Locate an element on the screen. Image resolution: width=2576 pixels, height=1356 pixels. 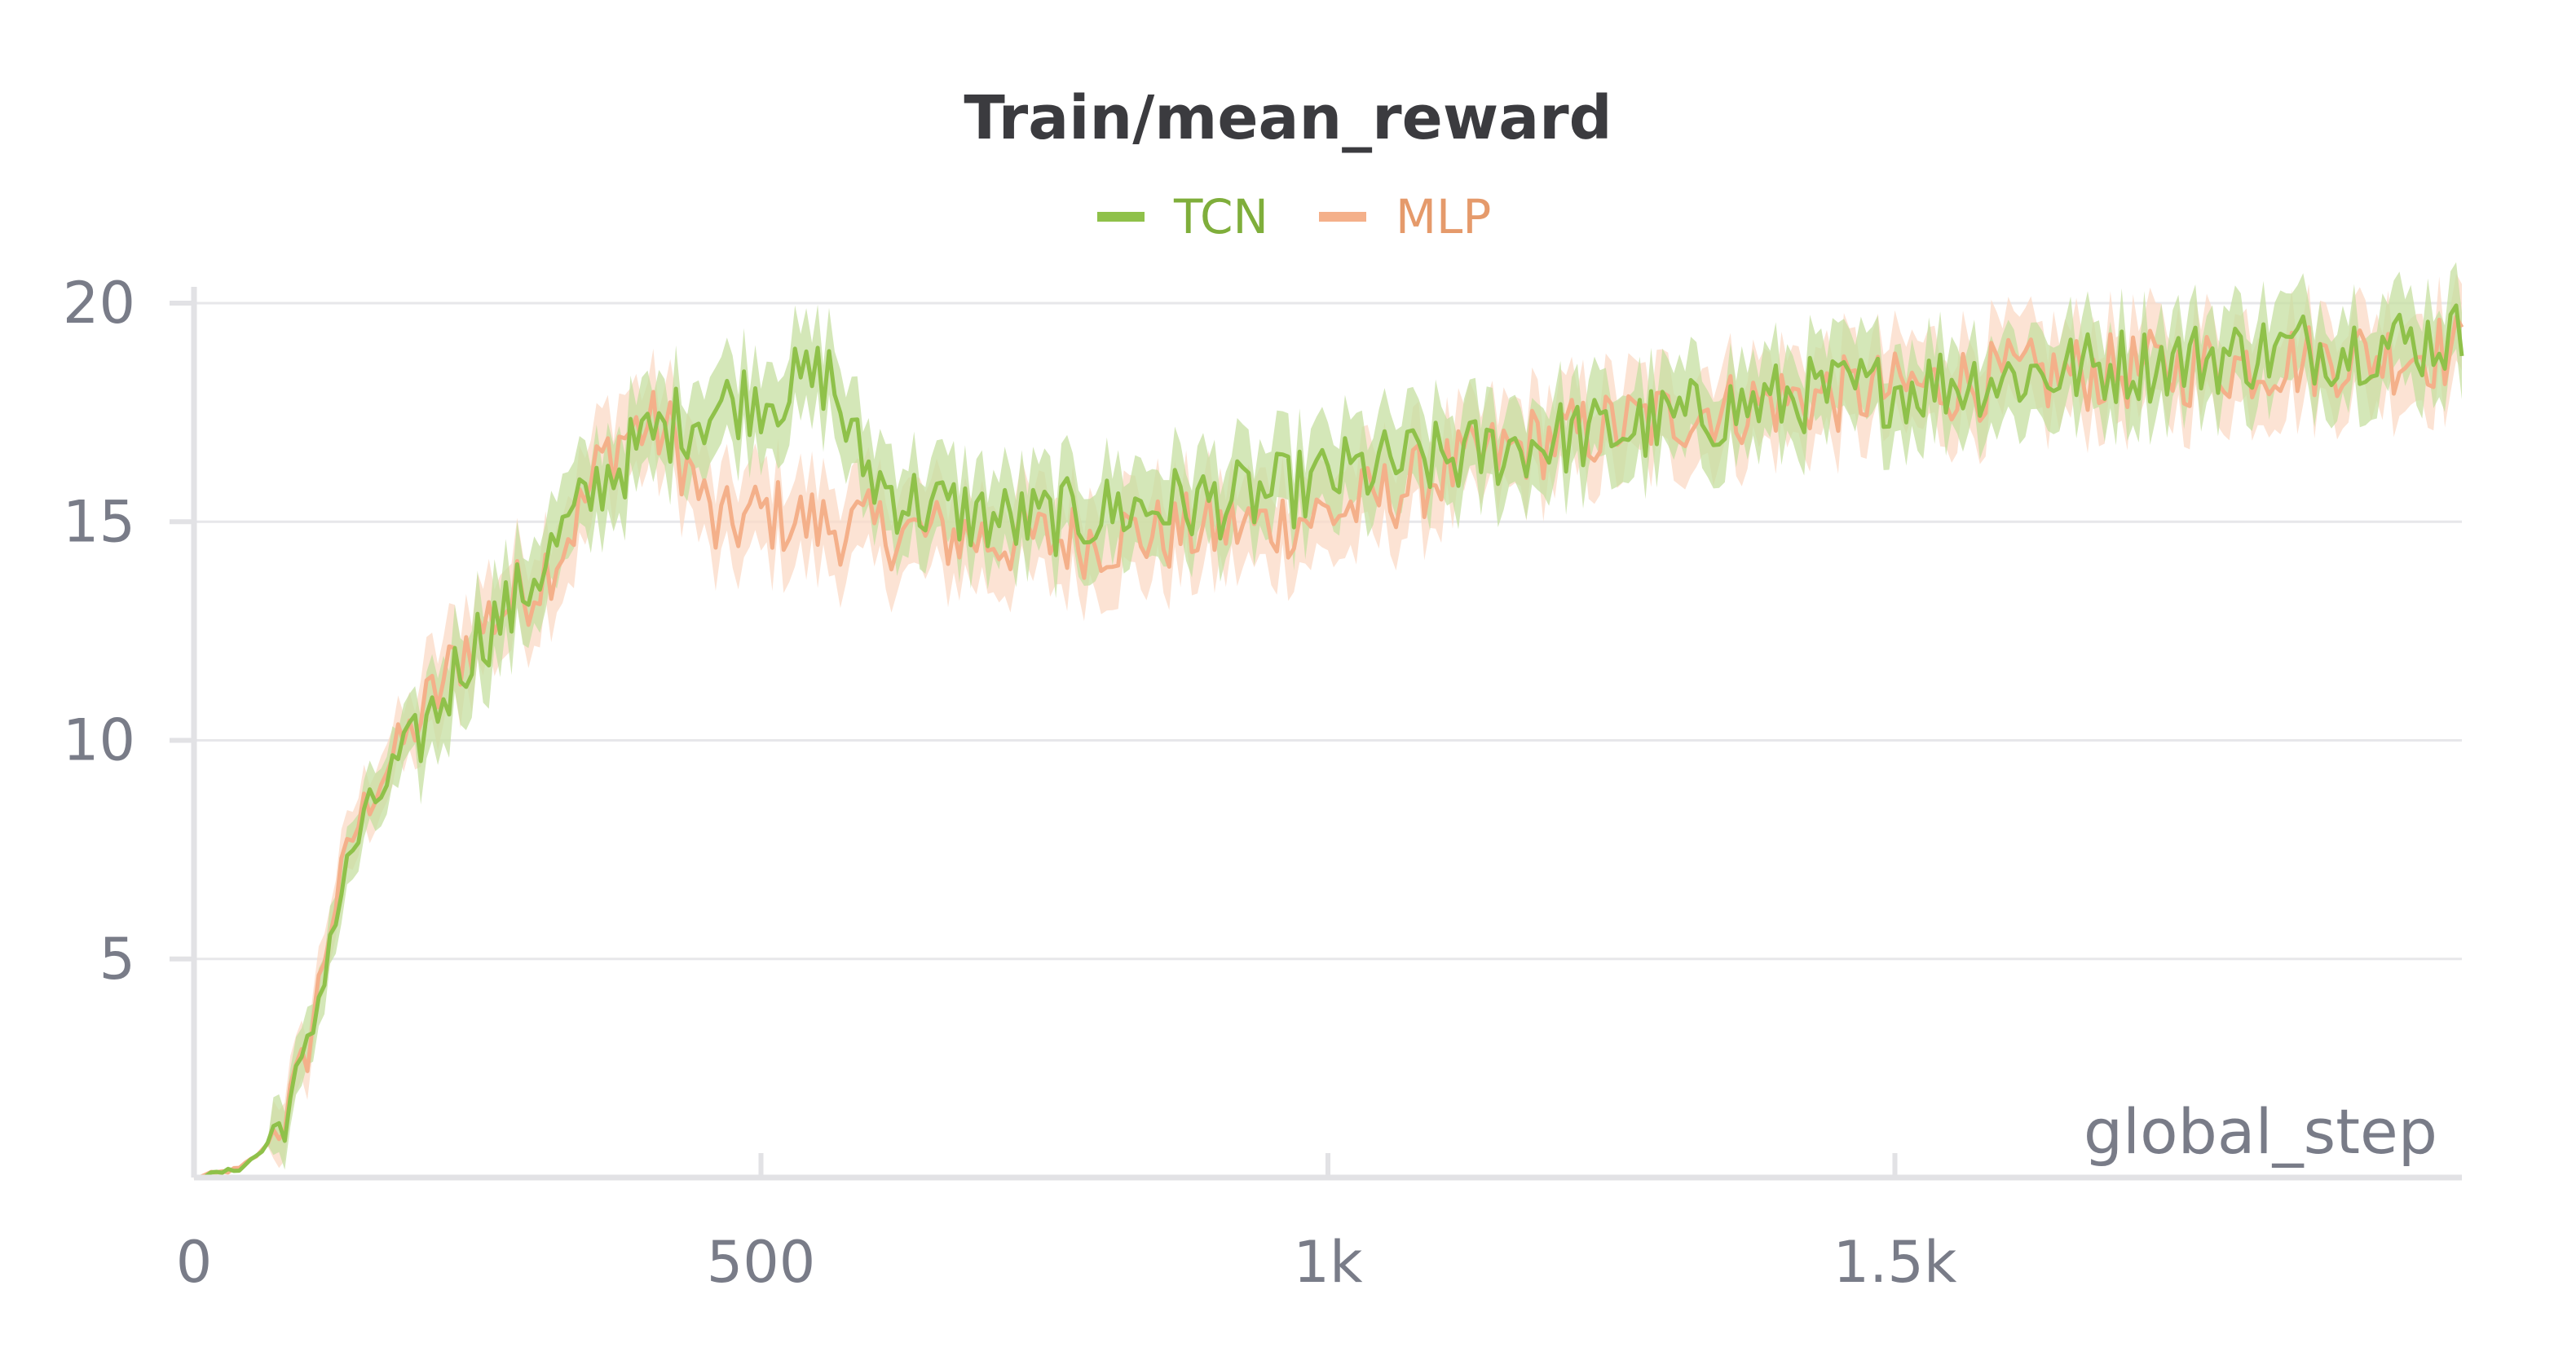
legend-entry-mlp: MLP is located at coordinates (1405, 217).